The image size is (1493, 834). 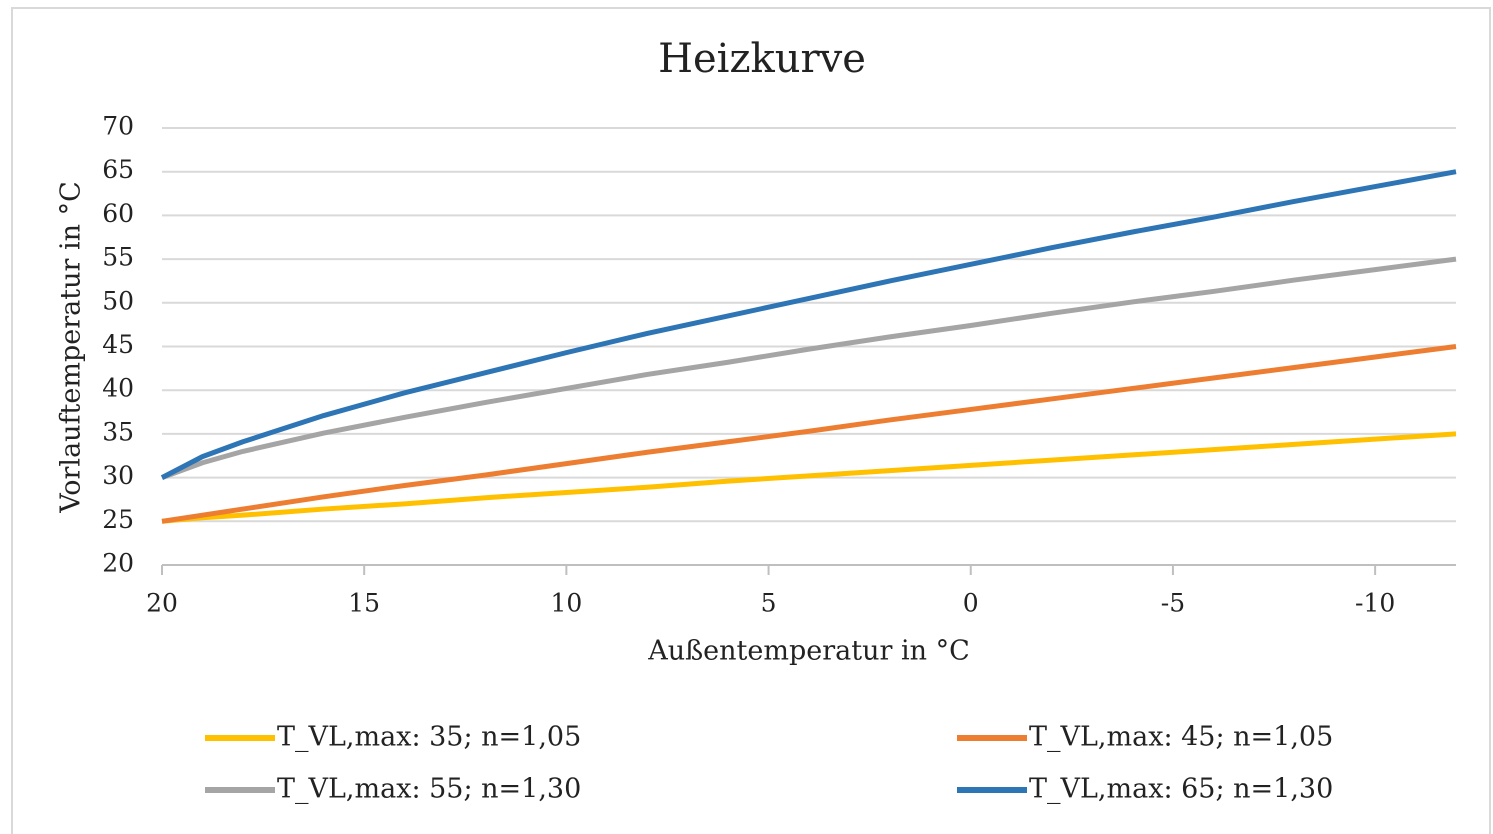 I want to click on series-line, so click(x=809, y=477).